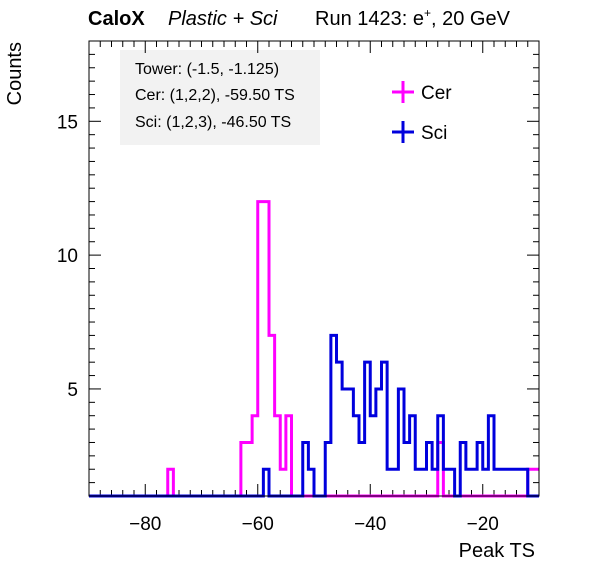  I want to click on cer-info: Cer: (1,2,2), -59.50 TS, so click(215, 95).